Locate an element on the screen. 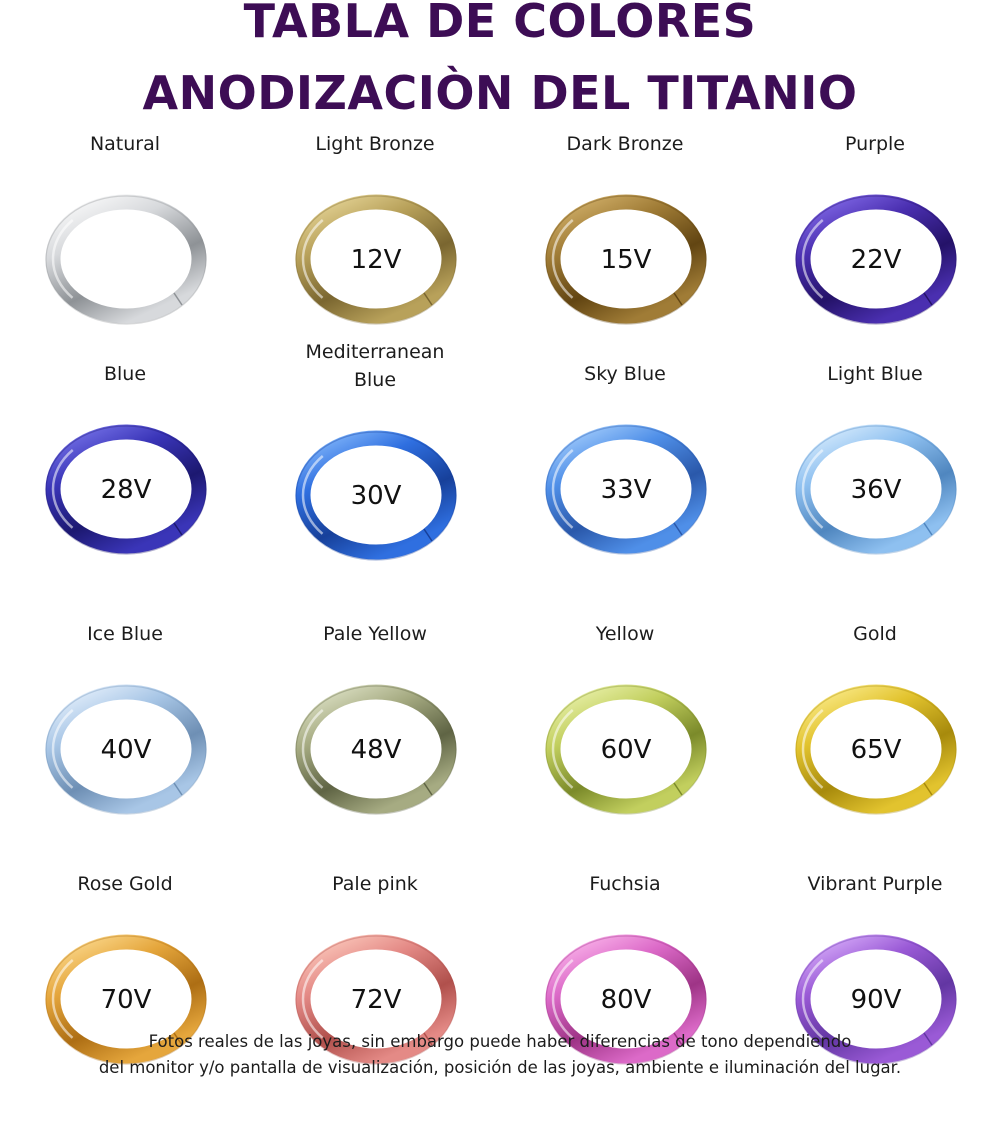  ring-voltage-label: 12V is located at coordinates (376, 260).